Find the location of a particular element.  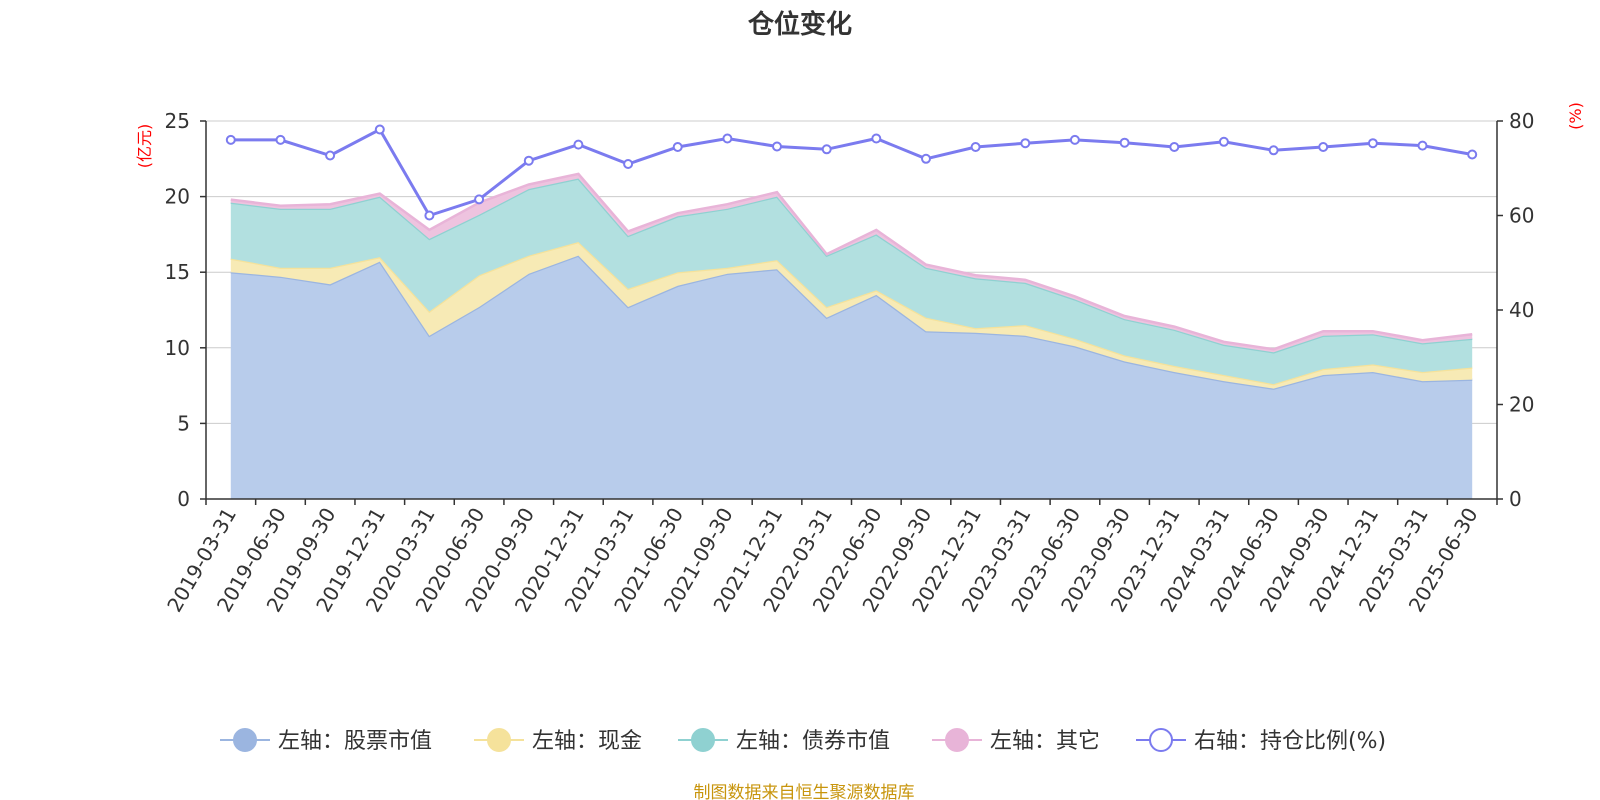

right-tick-label: 80 is located at coordinates (1521, 121).